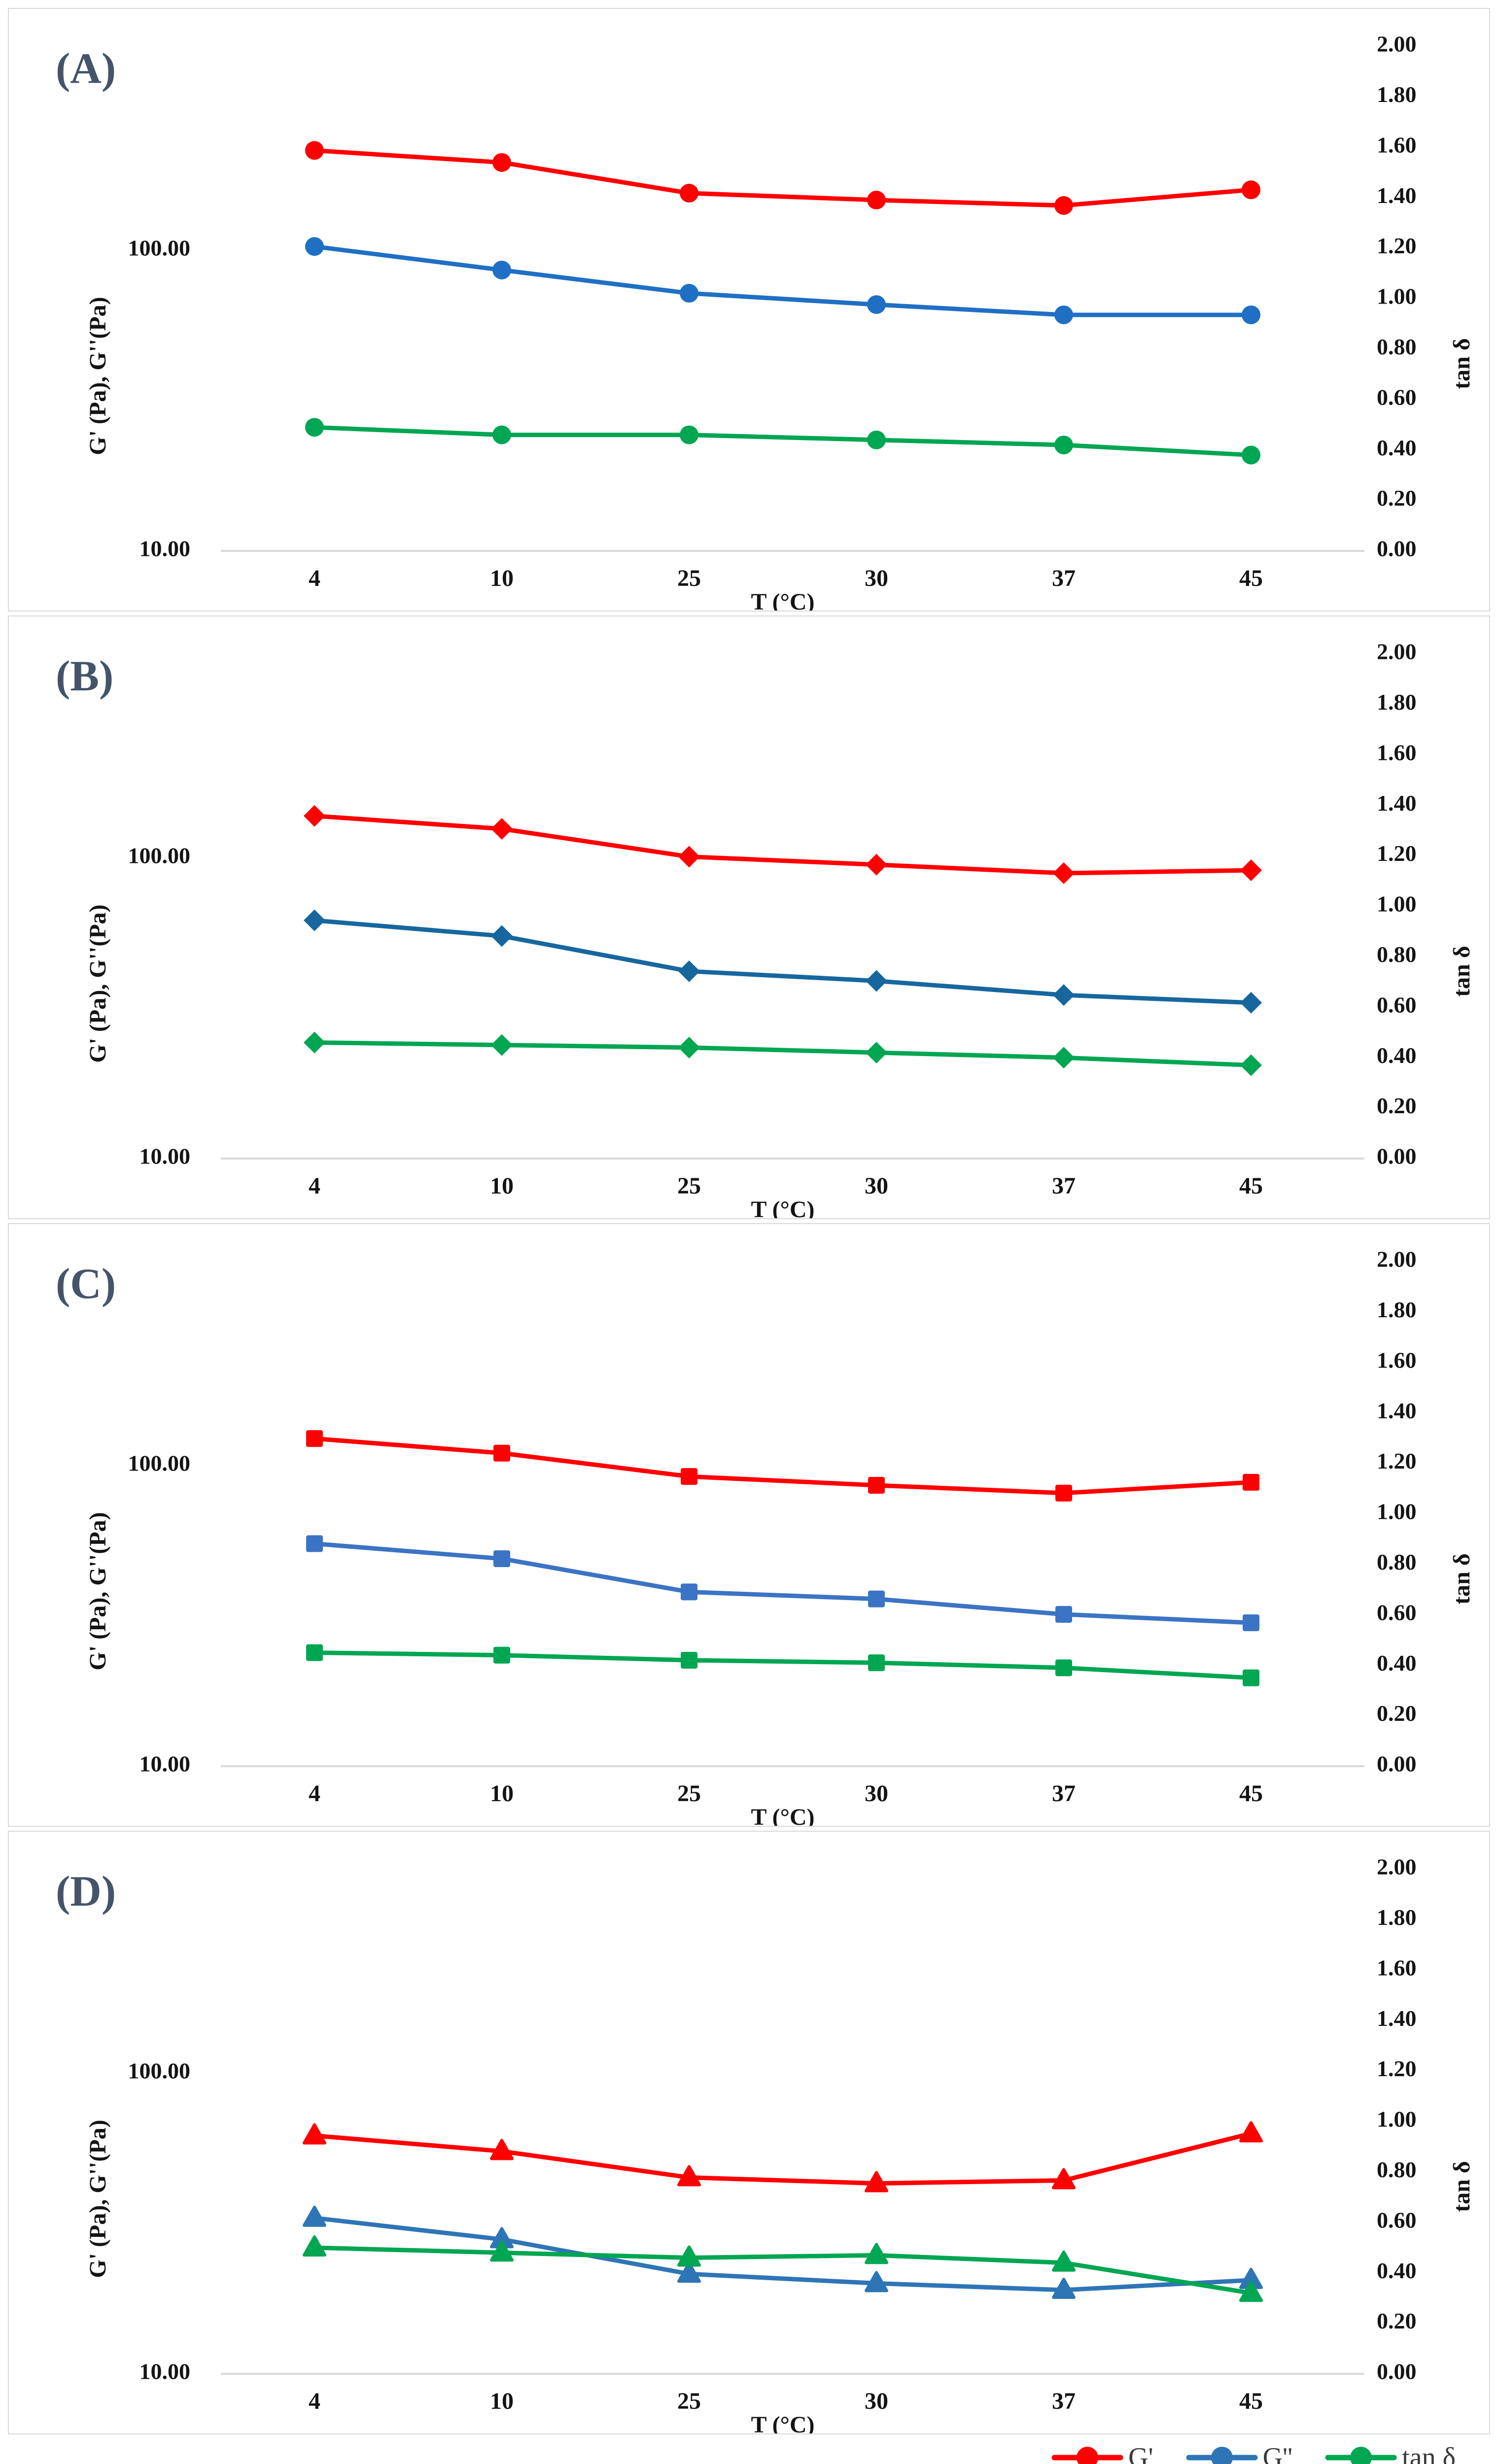  Describe the element at coordinates (84, 676) in the screenshot. I see `panel-b-title: (B)` at that location.